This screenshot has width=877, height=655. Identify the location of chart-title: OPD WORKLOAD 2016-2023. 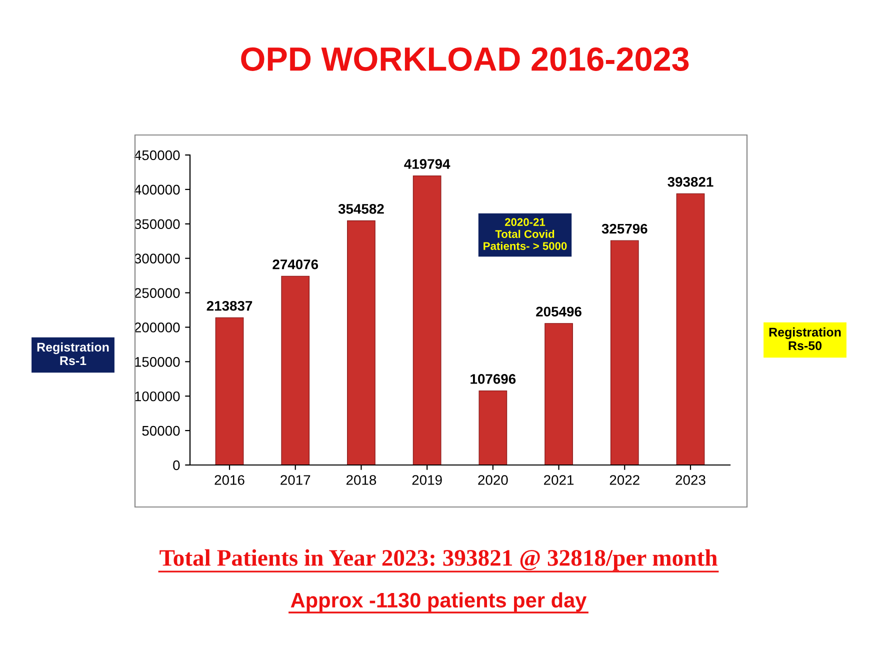
(465, 59).